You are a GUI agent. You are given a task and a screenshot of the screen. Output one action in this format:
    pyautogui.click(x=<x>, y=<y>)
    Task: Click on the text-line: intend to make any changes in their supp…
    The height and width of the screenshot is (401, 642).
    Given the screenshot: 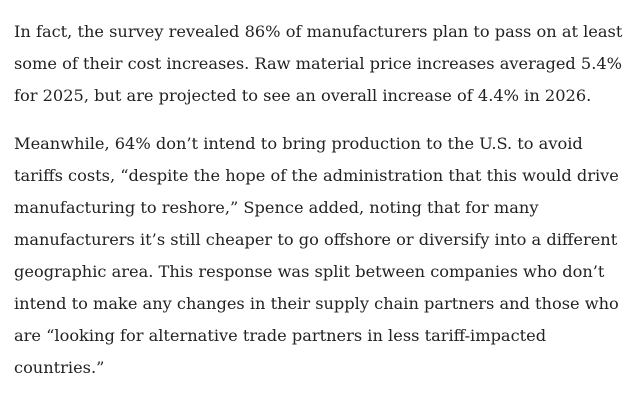 What is the action you would take?
    pyautogui.click(x=316, y=303)
    